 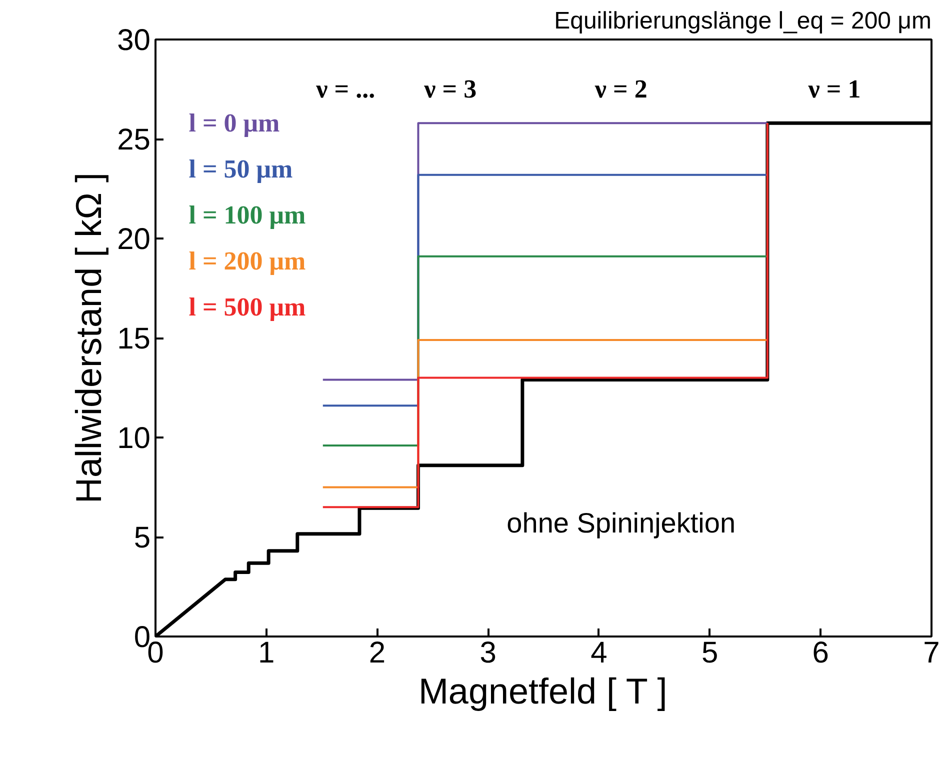 I want to click on x-tick-label: 5, so click(x=709, y=653).